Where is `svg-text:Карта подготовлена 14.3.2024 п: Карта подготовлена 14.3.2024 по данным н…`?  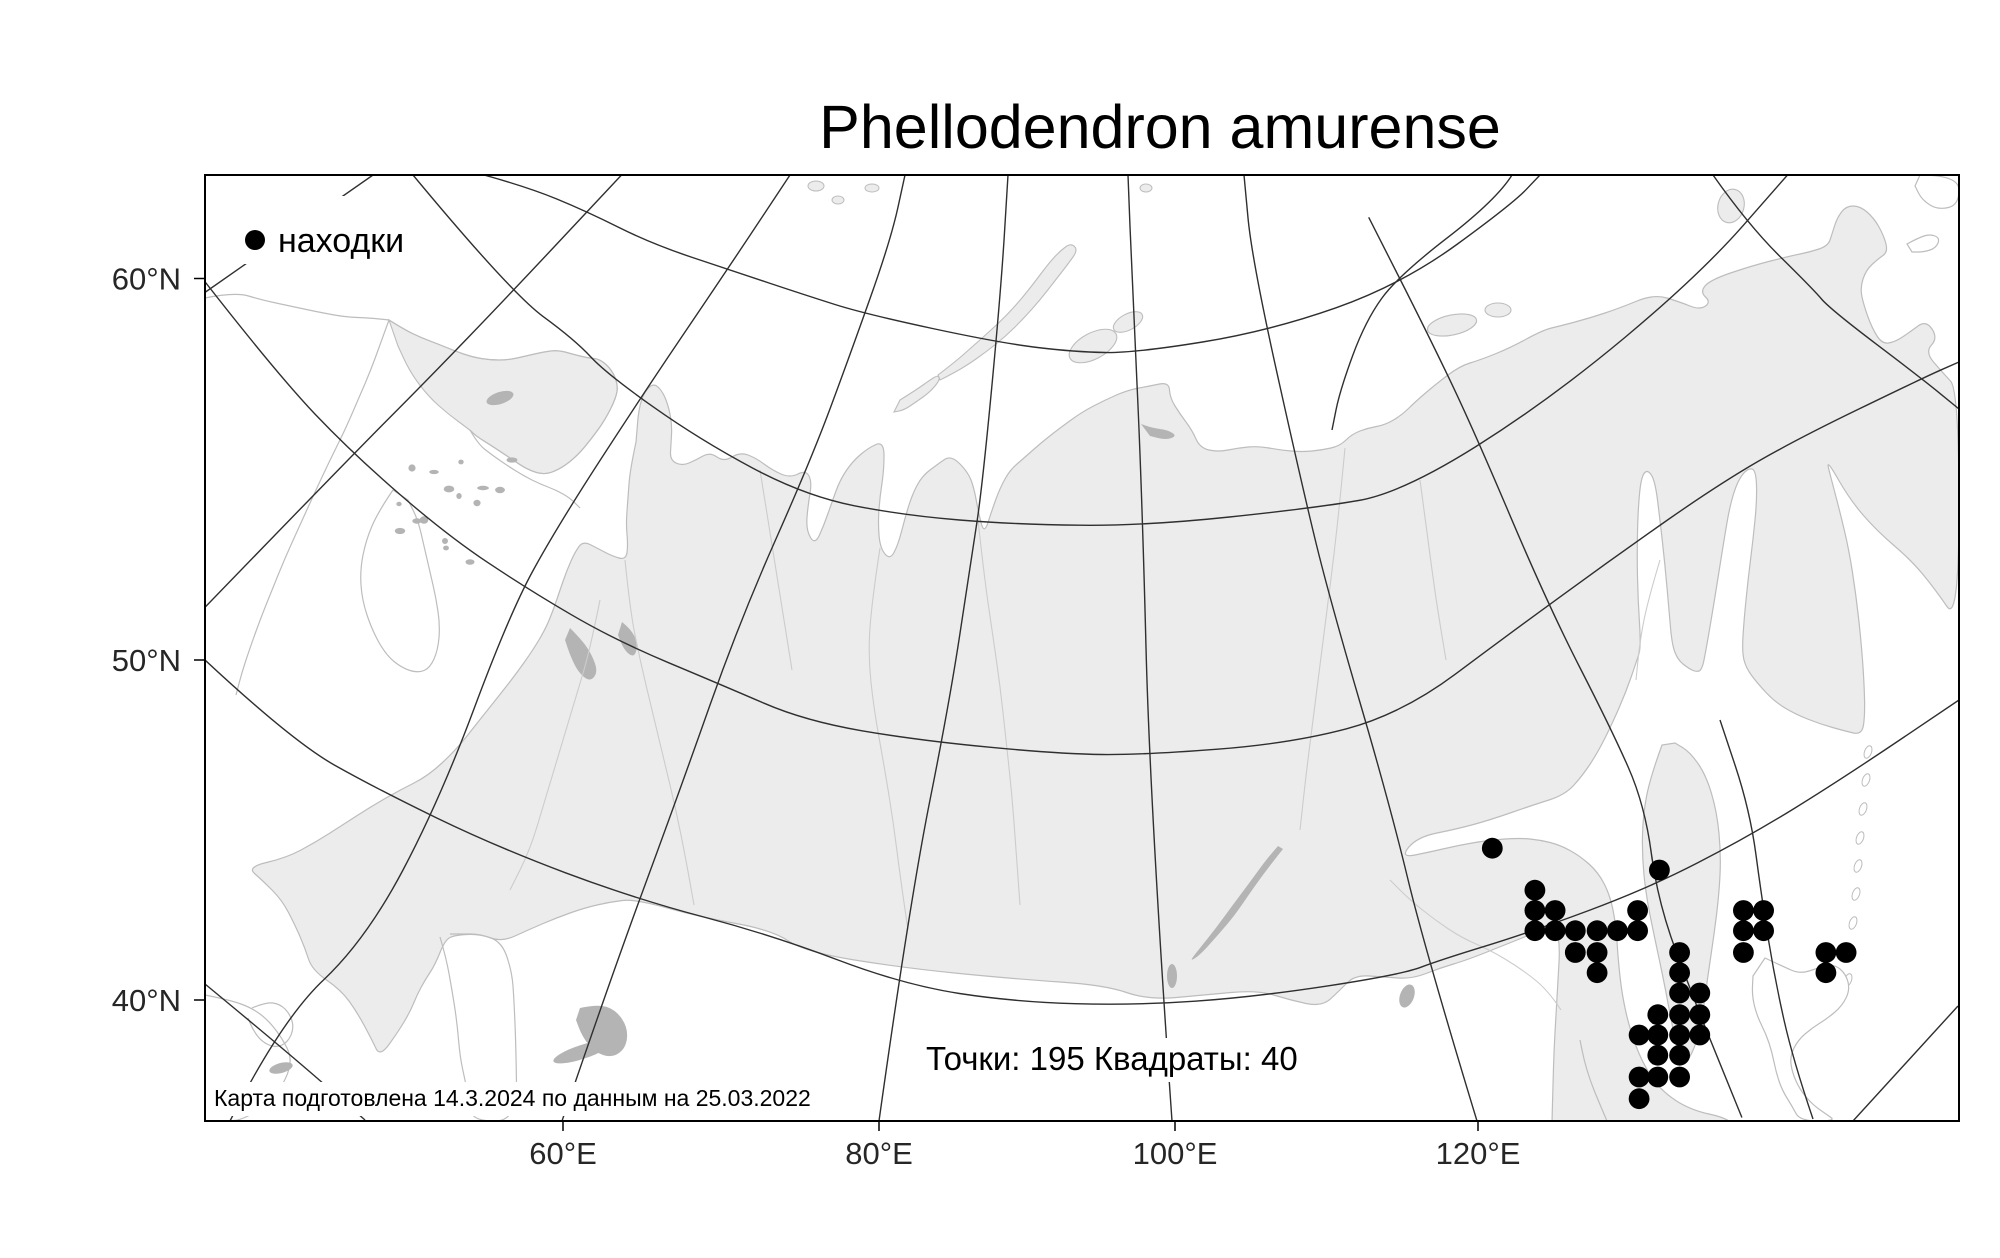 svg-text:Карта подготовлена 14.3.2024 п: Карта подготовлена 14.3.2024 по данным н… is located at coordinates (512, 1098).